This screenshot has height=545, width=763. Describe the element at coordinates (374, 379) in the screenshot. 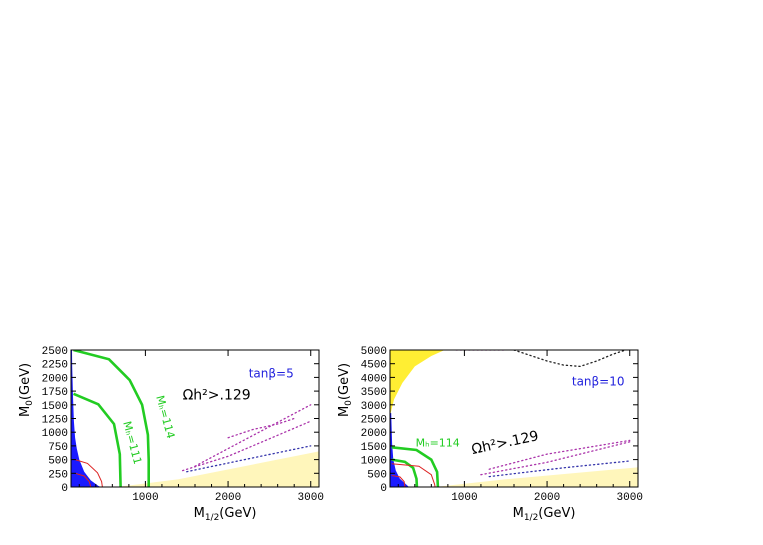

I see `y-tick-label: 4000` at that location.